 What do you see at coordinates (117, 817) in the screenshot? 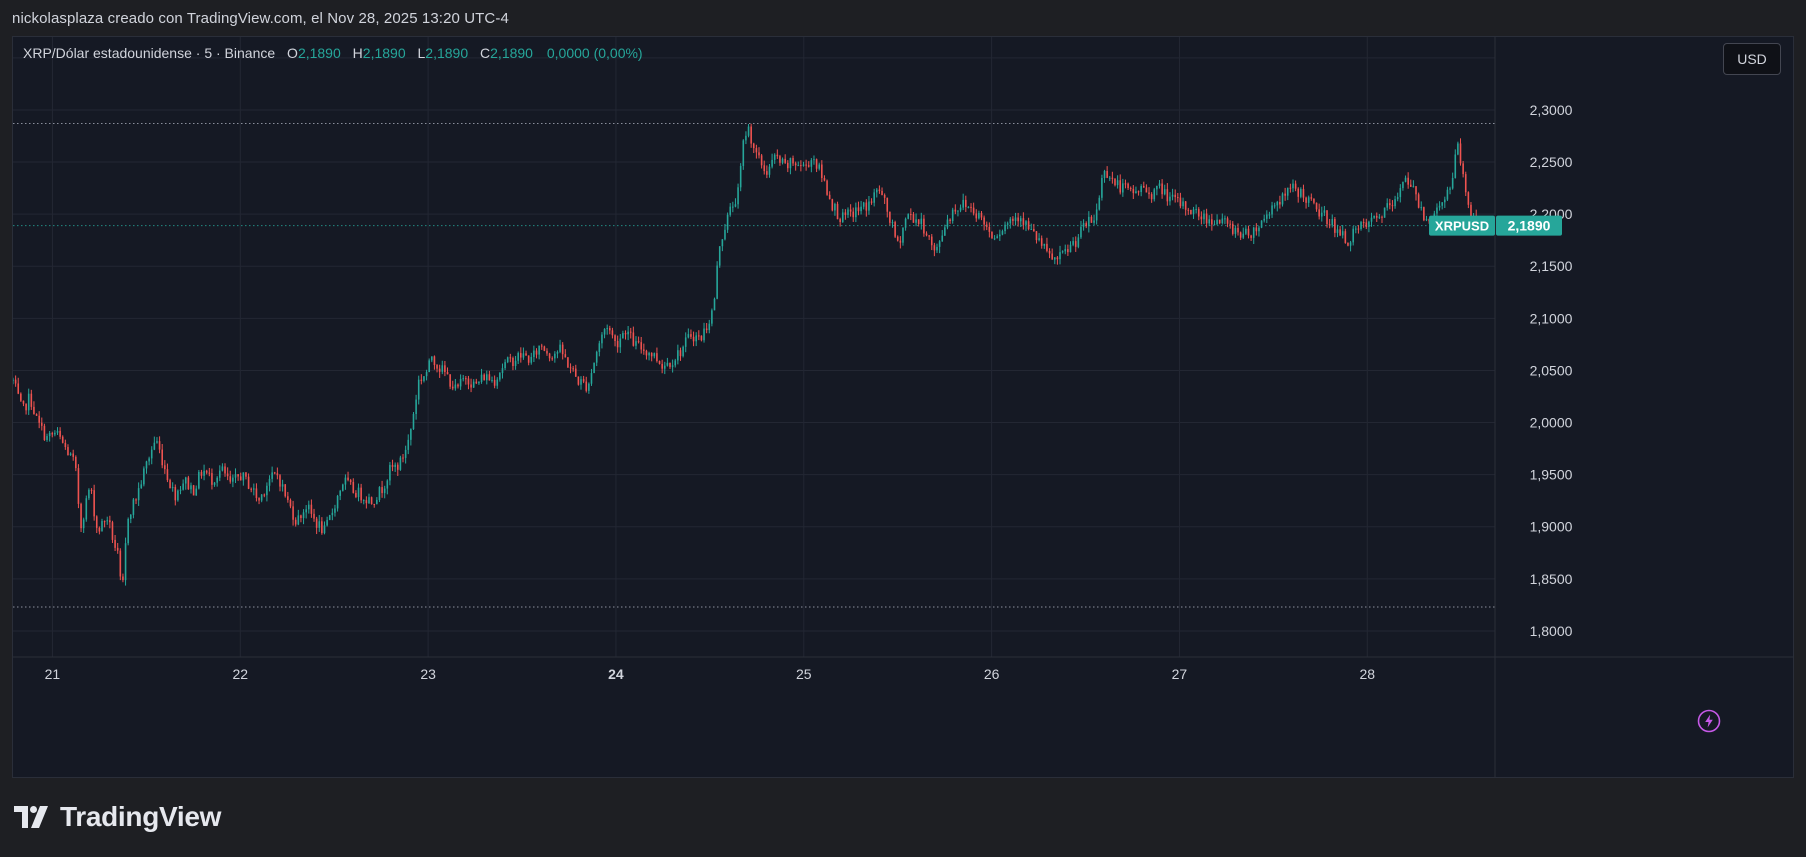
I see `tradingview-branding: TradingView` at bounding box center [117, 817].